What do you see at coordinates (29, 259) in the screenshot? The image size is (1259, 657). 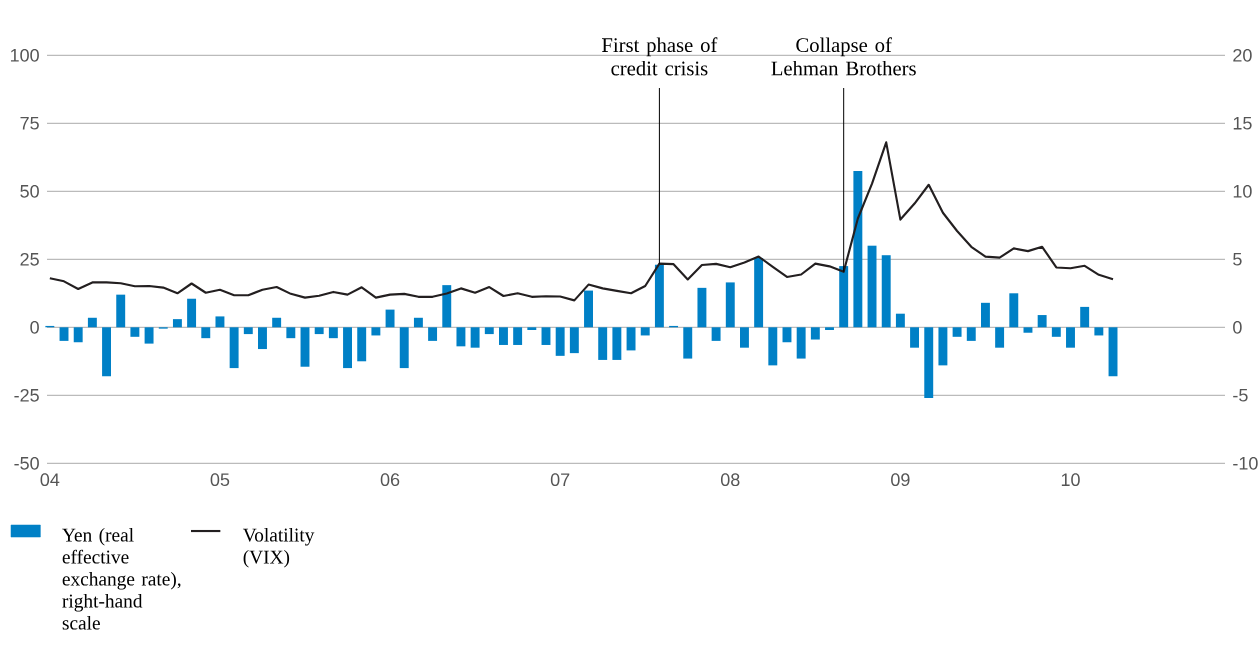 I see `y-tick-label: 25` at bounding box center [29, 259].